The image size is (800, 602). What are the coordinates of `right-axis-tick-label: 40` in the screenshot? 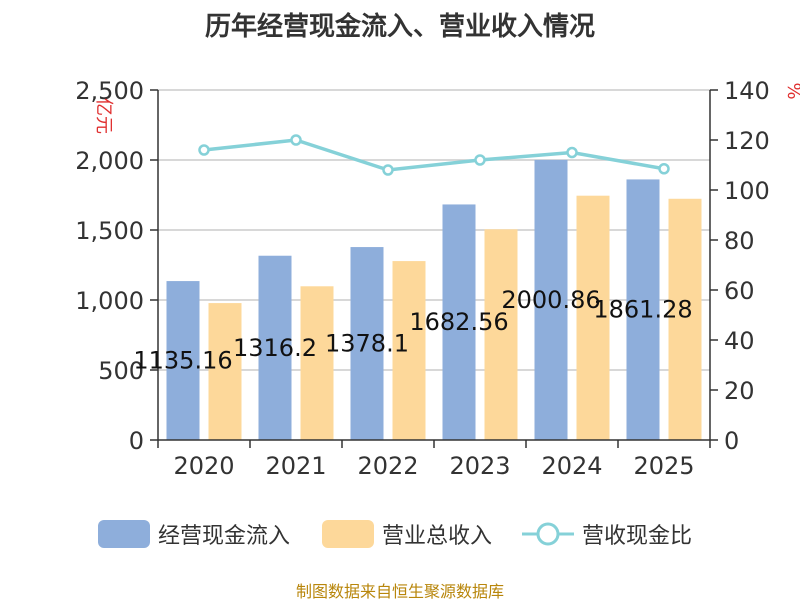 It's located at (739, 341).